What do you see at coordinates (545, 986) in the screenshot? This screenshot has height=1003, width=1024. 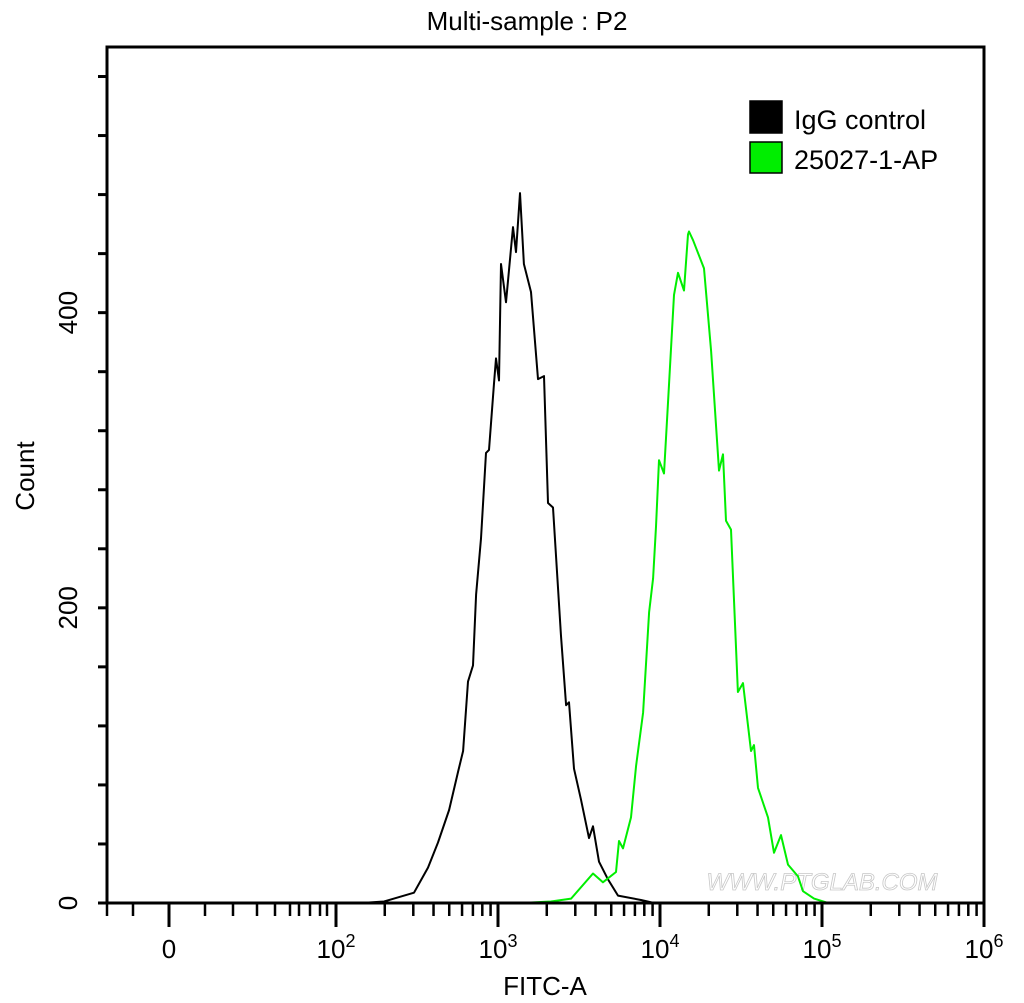 I see `x-axis-label: FITC-A` at bounding box center [545, 986].